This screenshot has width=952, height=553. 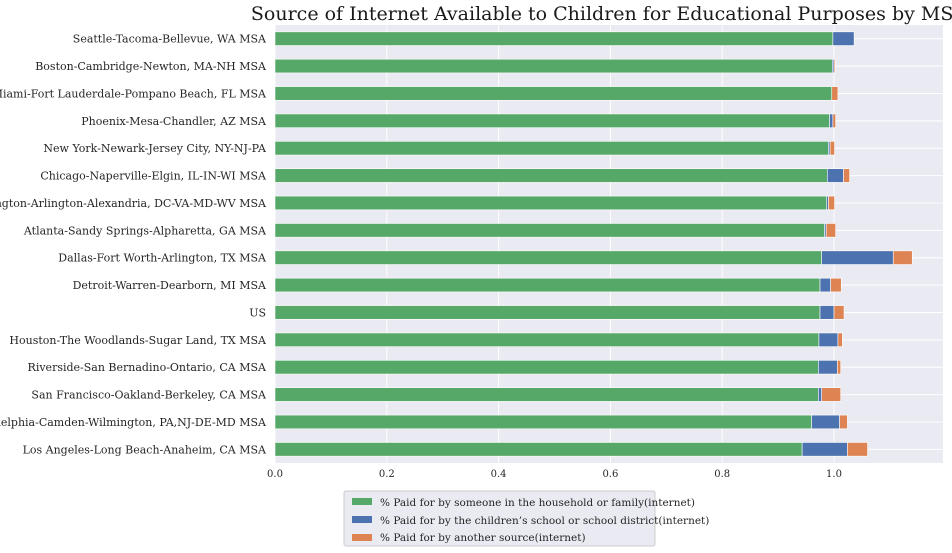 What do you see at coordinates (174, 121) in the screenshot?
I see `category-label: Phoenix-Mesa-Chandler, AZ MSA` at bounding box center [174, 121].